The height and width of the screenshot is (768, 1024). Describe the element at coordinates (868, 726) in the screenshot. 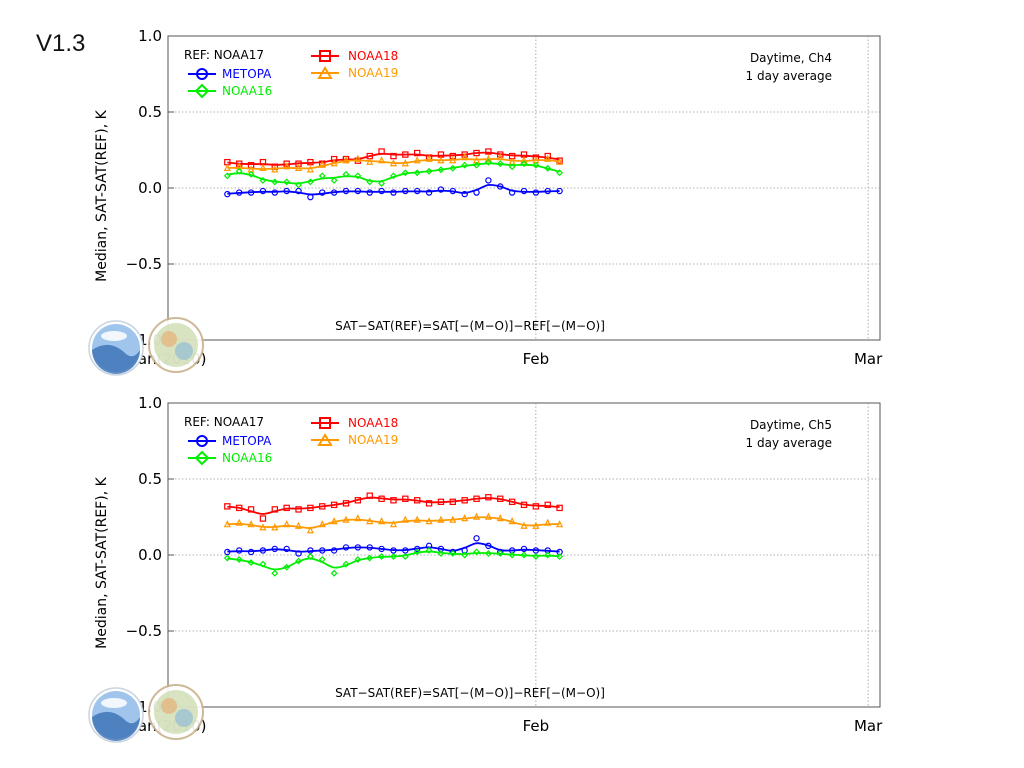

I see `x-tick-label: Mar` at that location.